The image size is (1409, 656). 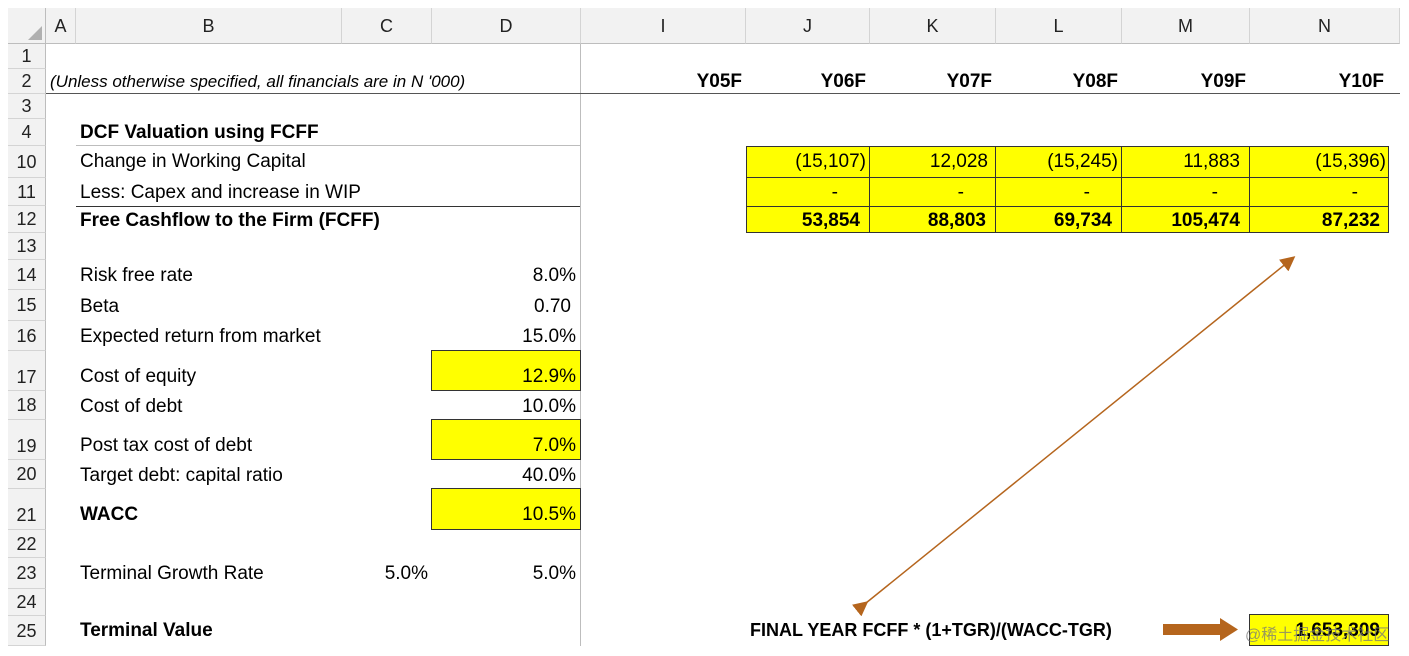 I want to click on fcff-value: 88,803, so click(x=956, y=220).